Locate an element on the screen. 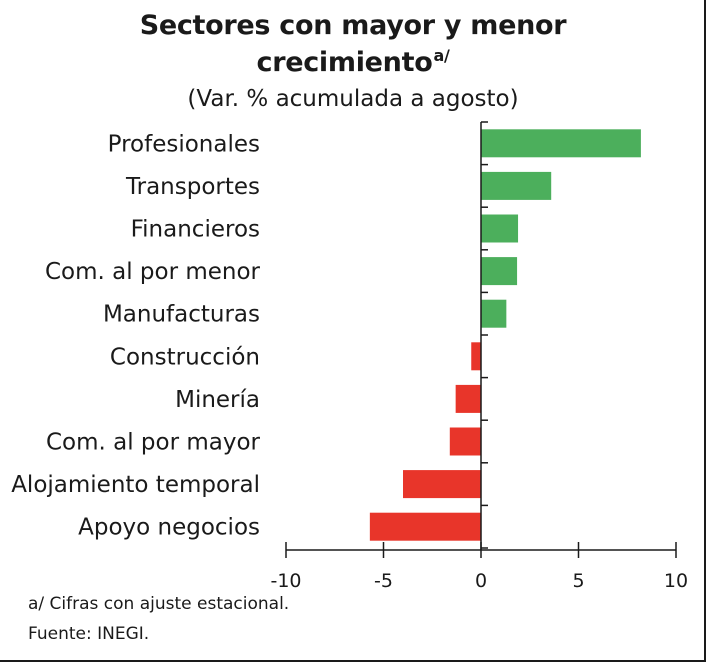  category-label-3: Financieros is located at coordinates (195, 230).